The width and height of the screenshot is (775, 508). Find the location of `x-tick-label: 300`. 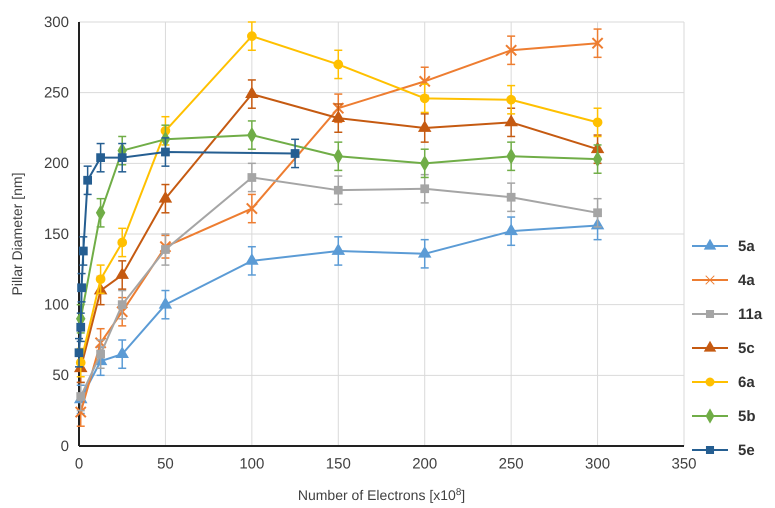

x-tick-label: 300 is located at coordinates (597, 464).